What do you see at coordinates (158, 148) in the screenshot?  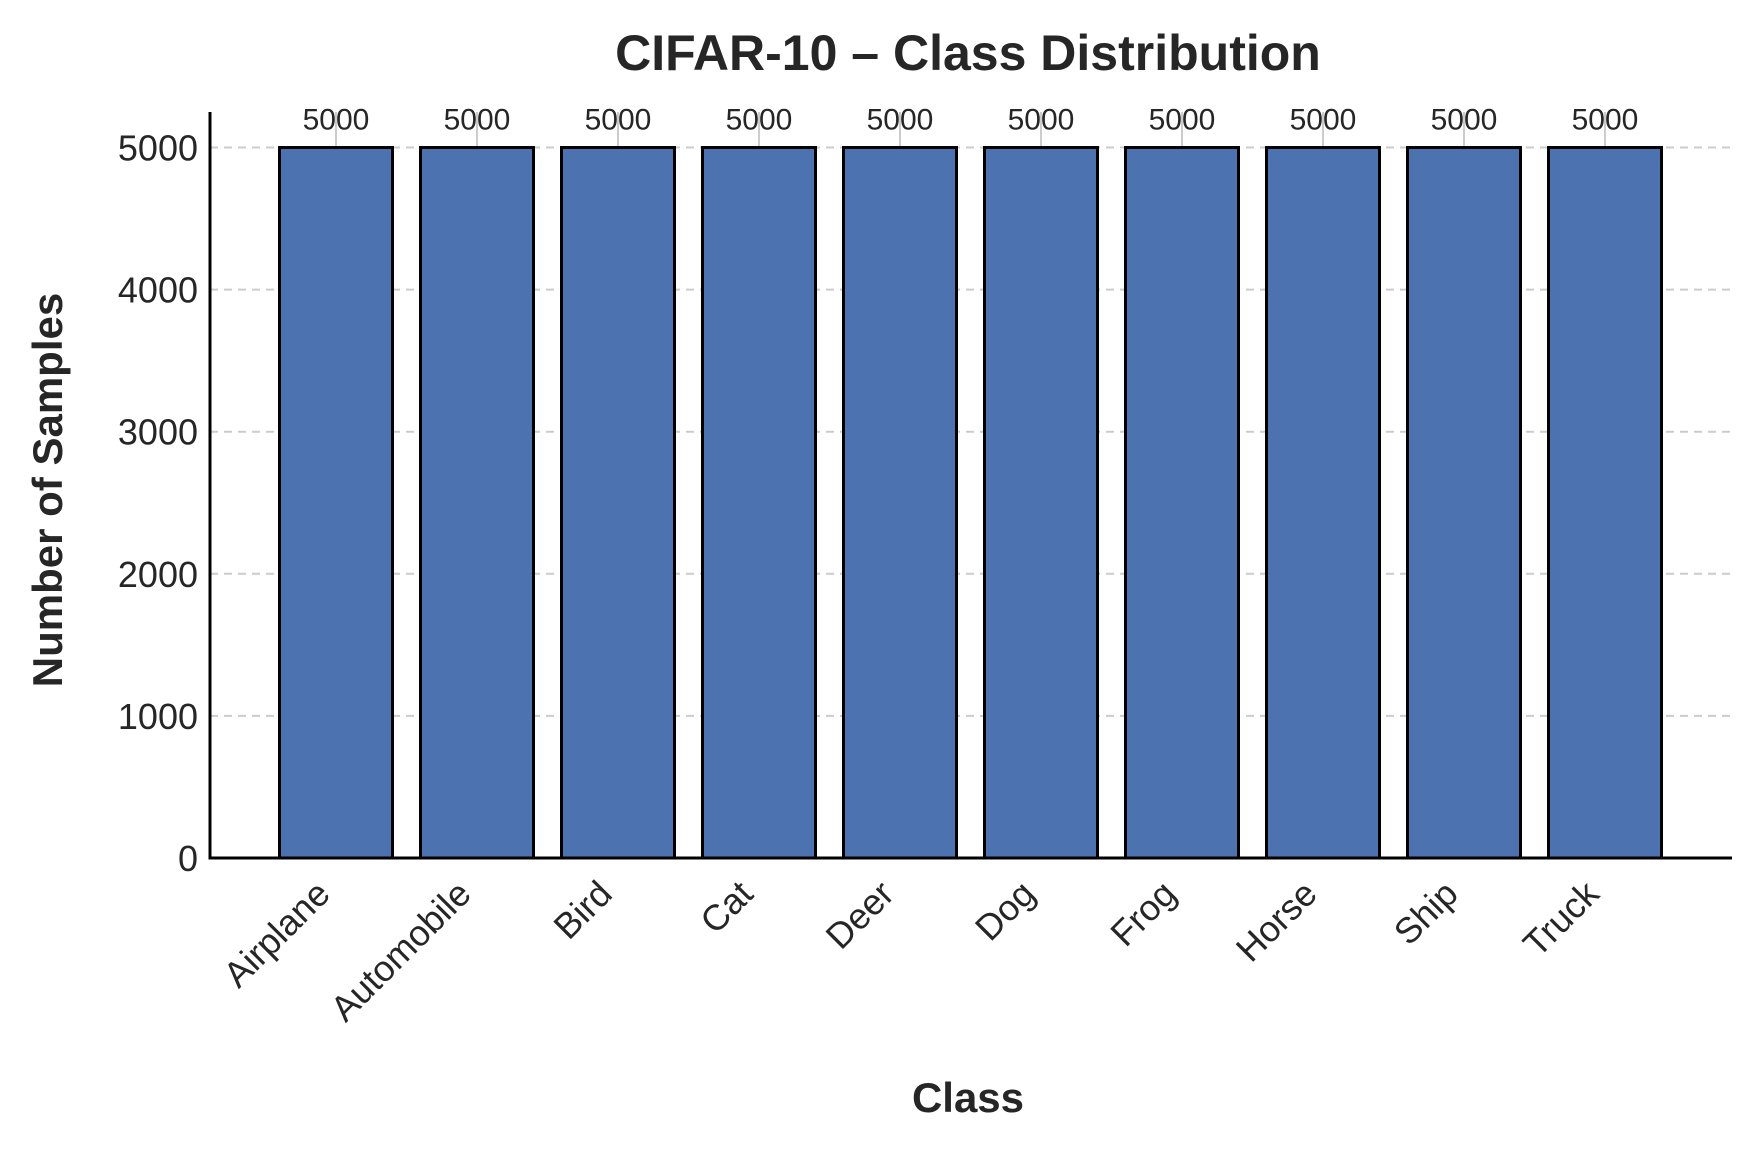 I see `y-tick-label: 5000` at bounding box center [158, 148].